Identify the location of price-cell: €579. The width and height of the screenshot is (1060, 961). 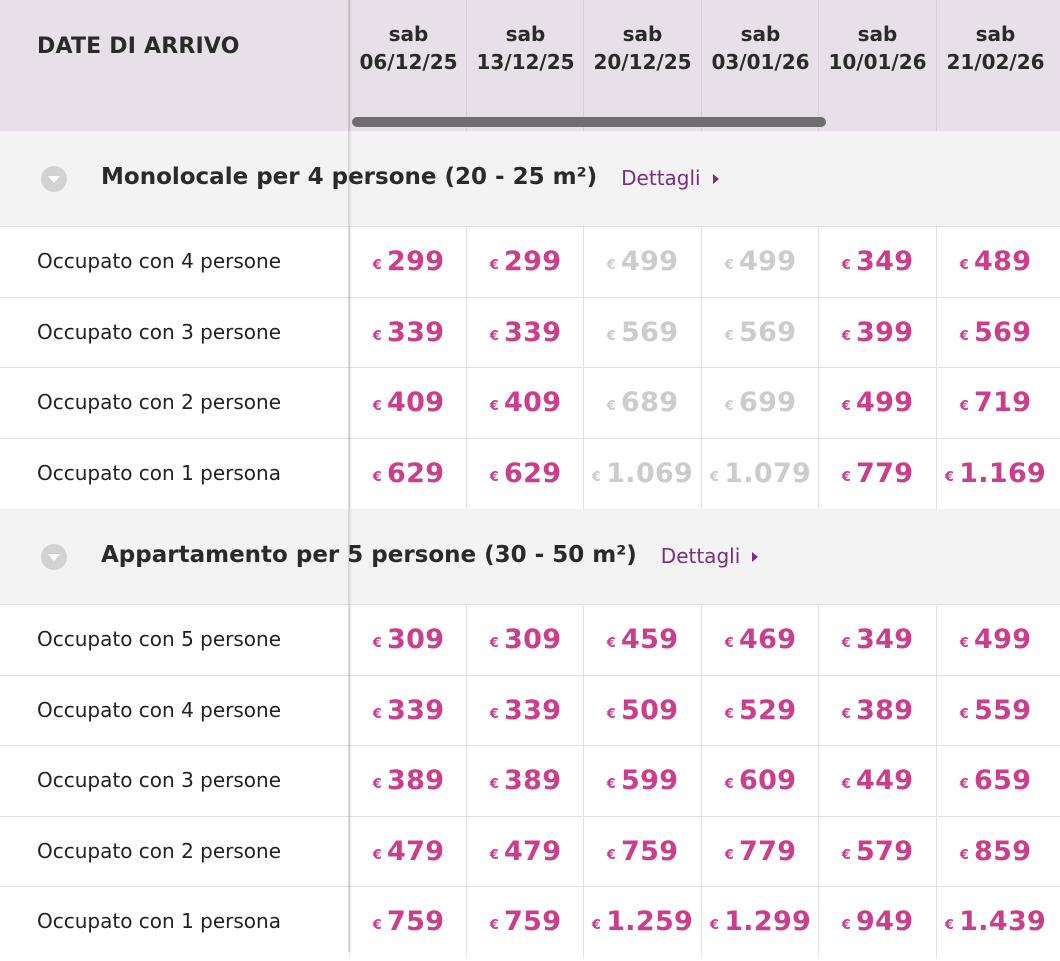
(877, 852).